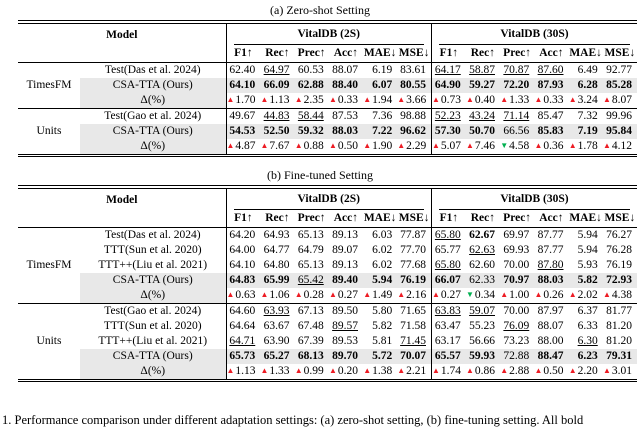 This screenshot has width=640, height=428. I want to click on delta-cell: ▲2.88, so click(517, 372).